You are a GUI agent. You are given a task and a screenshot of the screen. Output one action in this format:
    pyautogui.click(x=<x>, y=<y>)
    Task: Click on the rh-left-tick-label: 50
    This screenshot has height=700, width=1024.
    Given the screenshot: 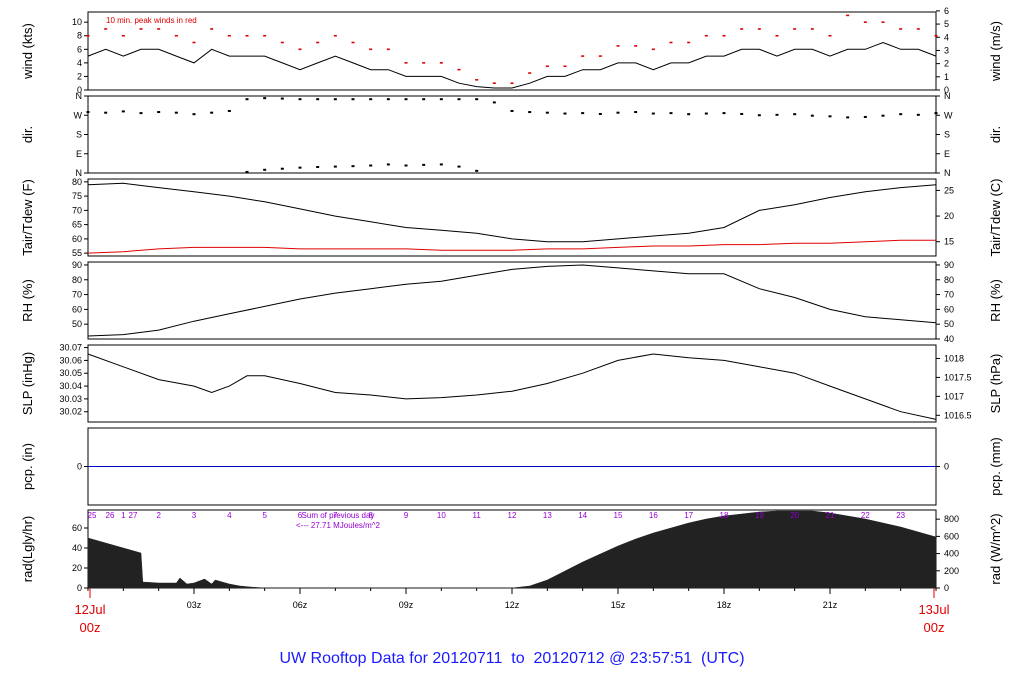 What is the action you would take?
    pyautogui.click(x=77, y=324)
    